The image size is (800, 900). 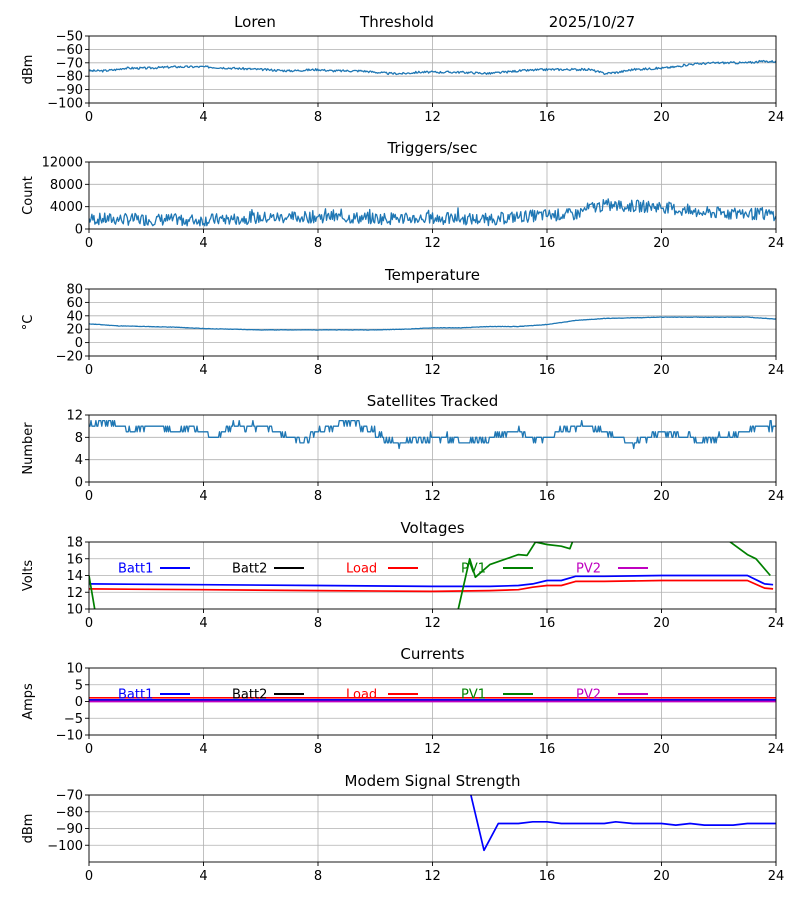 What do you see at coordinates (69, 50) in the screenshot?
I see `y-tick-label: −60` at bounding box center [69, 50].